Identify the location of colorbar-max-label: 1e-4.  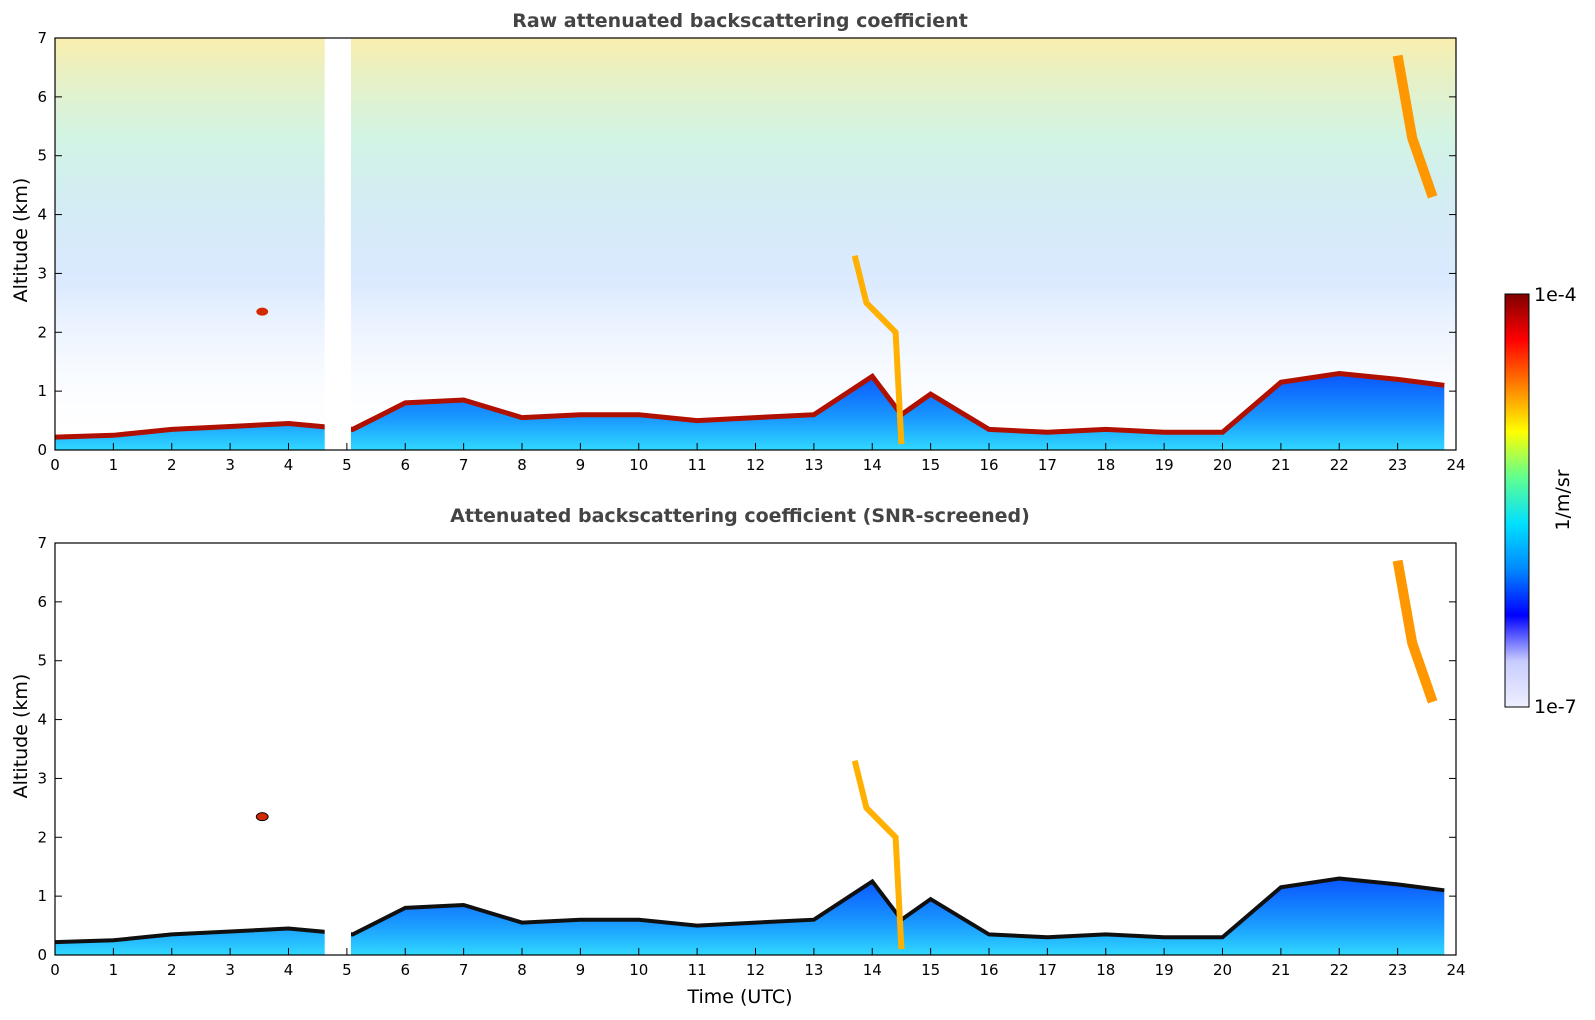
(1555, 295).